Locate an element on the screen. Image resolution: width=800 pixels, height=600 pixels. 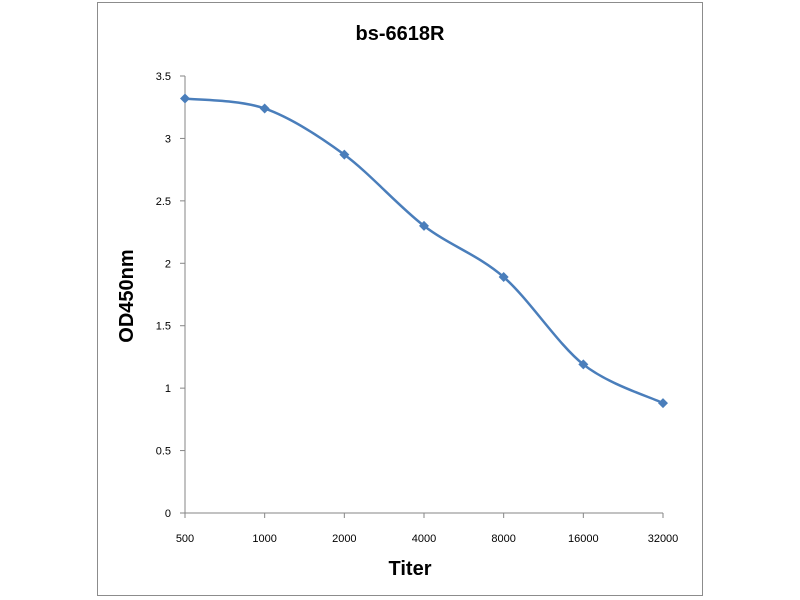
y-tick-label: 3 is located at coordinates (168, 139).